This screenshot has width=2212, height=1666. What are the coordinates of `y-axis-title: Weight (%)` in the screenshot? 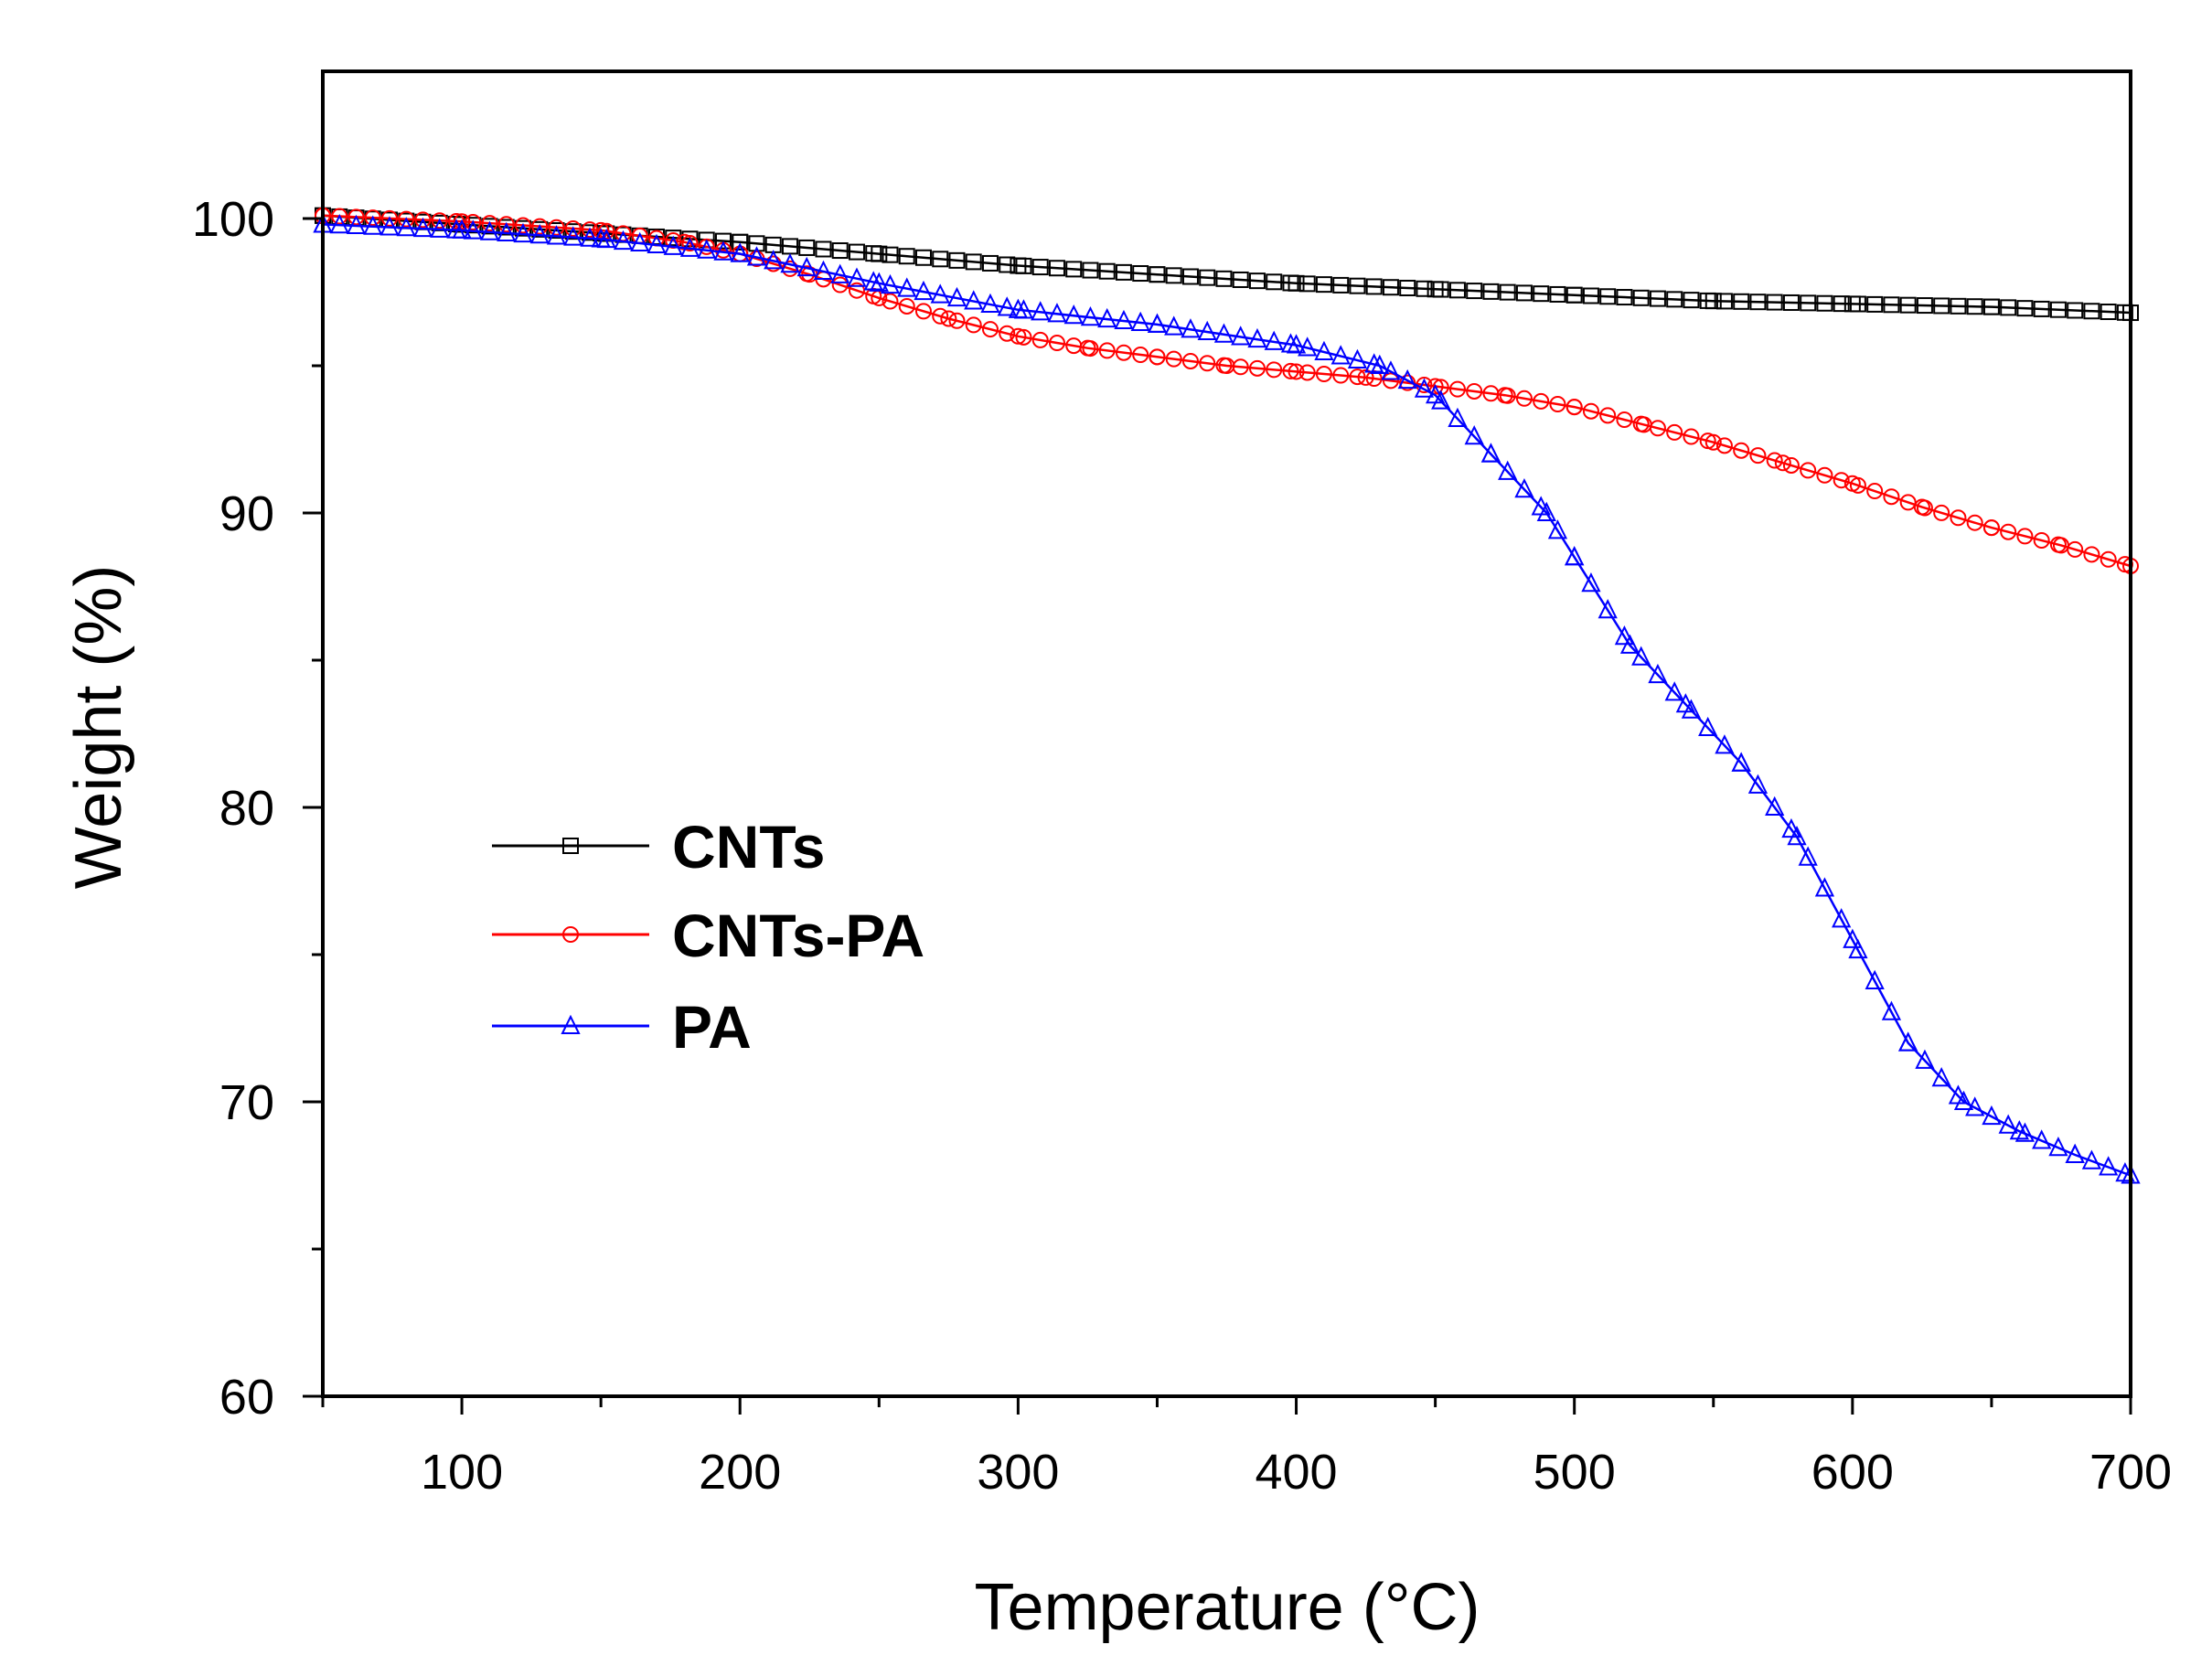 It's located at (98, 727).